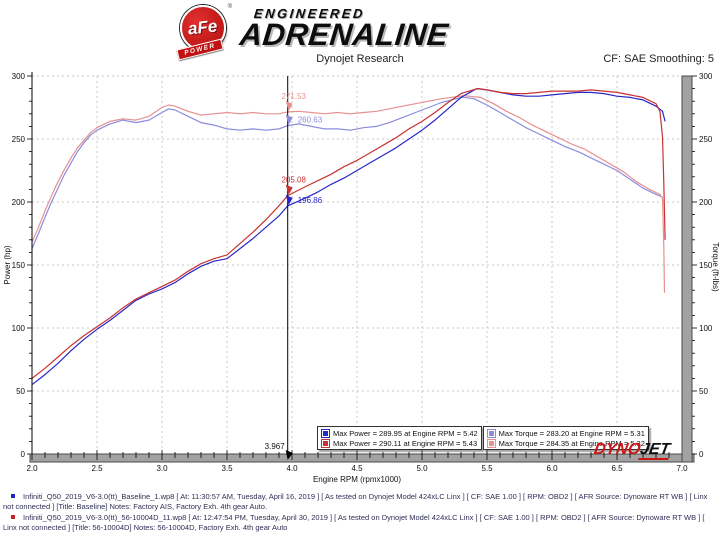 The height and width of the screenshot is (540, 720). I want to click on dynojet-logo-jet: JET, so click(655, 450).